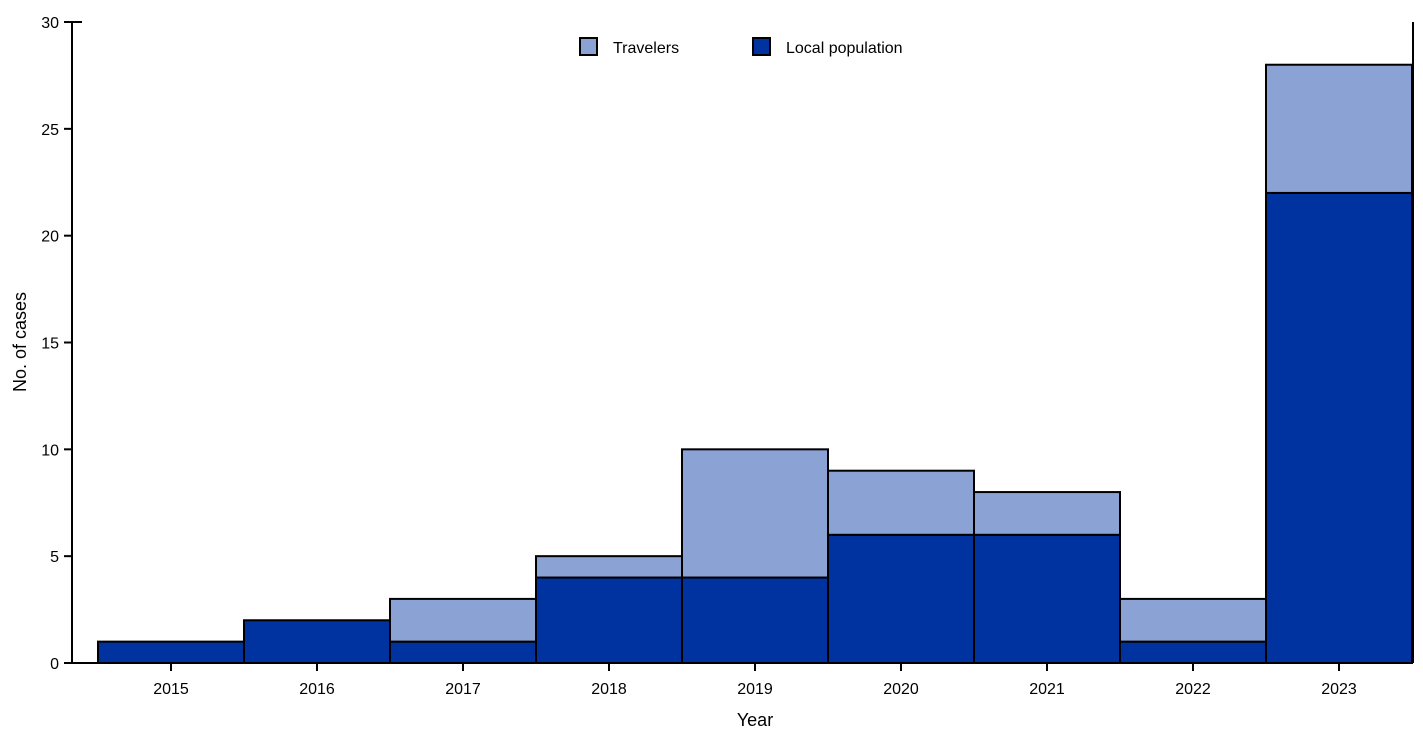 The width and height of the screenshot is (1423, 729). What do you see at coordinates (755, 680) in the screenshot?
I see `x-ticks-group: 2015 2016 2017 2018 2019 2020 2021 2022 2023` at bounding box center [755, 680].